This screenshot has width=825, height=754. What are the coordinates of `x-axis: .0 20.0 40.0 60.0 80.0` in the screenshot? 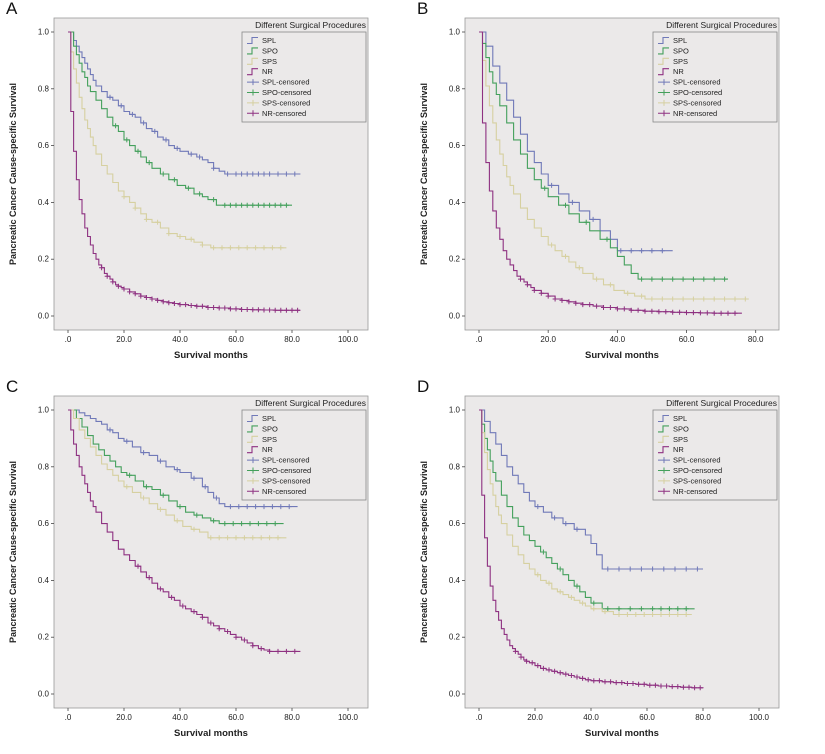 It's located at (620, 337).